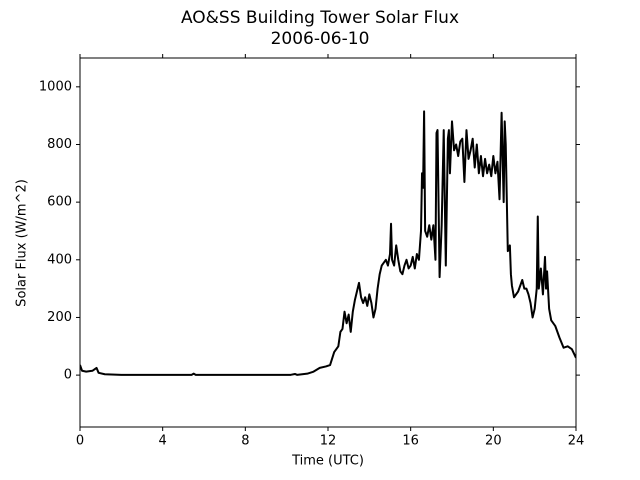  What do you see at coordinates (328, 441) in the screenshot?
I see `x-tick-label: 12` at bounding box center [328, 441].